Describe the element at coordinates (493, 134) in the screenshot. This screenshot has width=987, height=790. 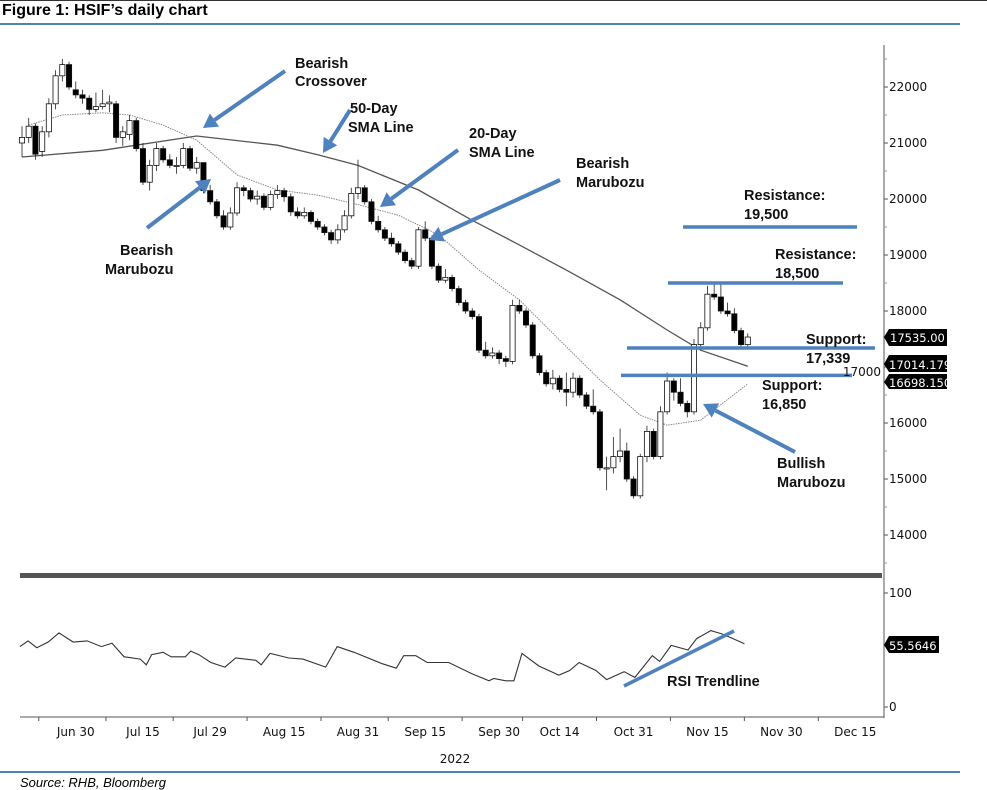
I see `label-sma20-1: 20-Day` at that location.